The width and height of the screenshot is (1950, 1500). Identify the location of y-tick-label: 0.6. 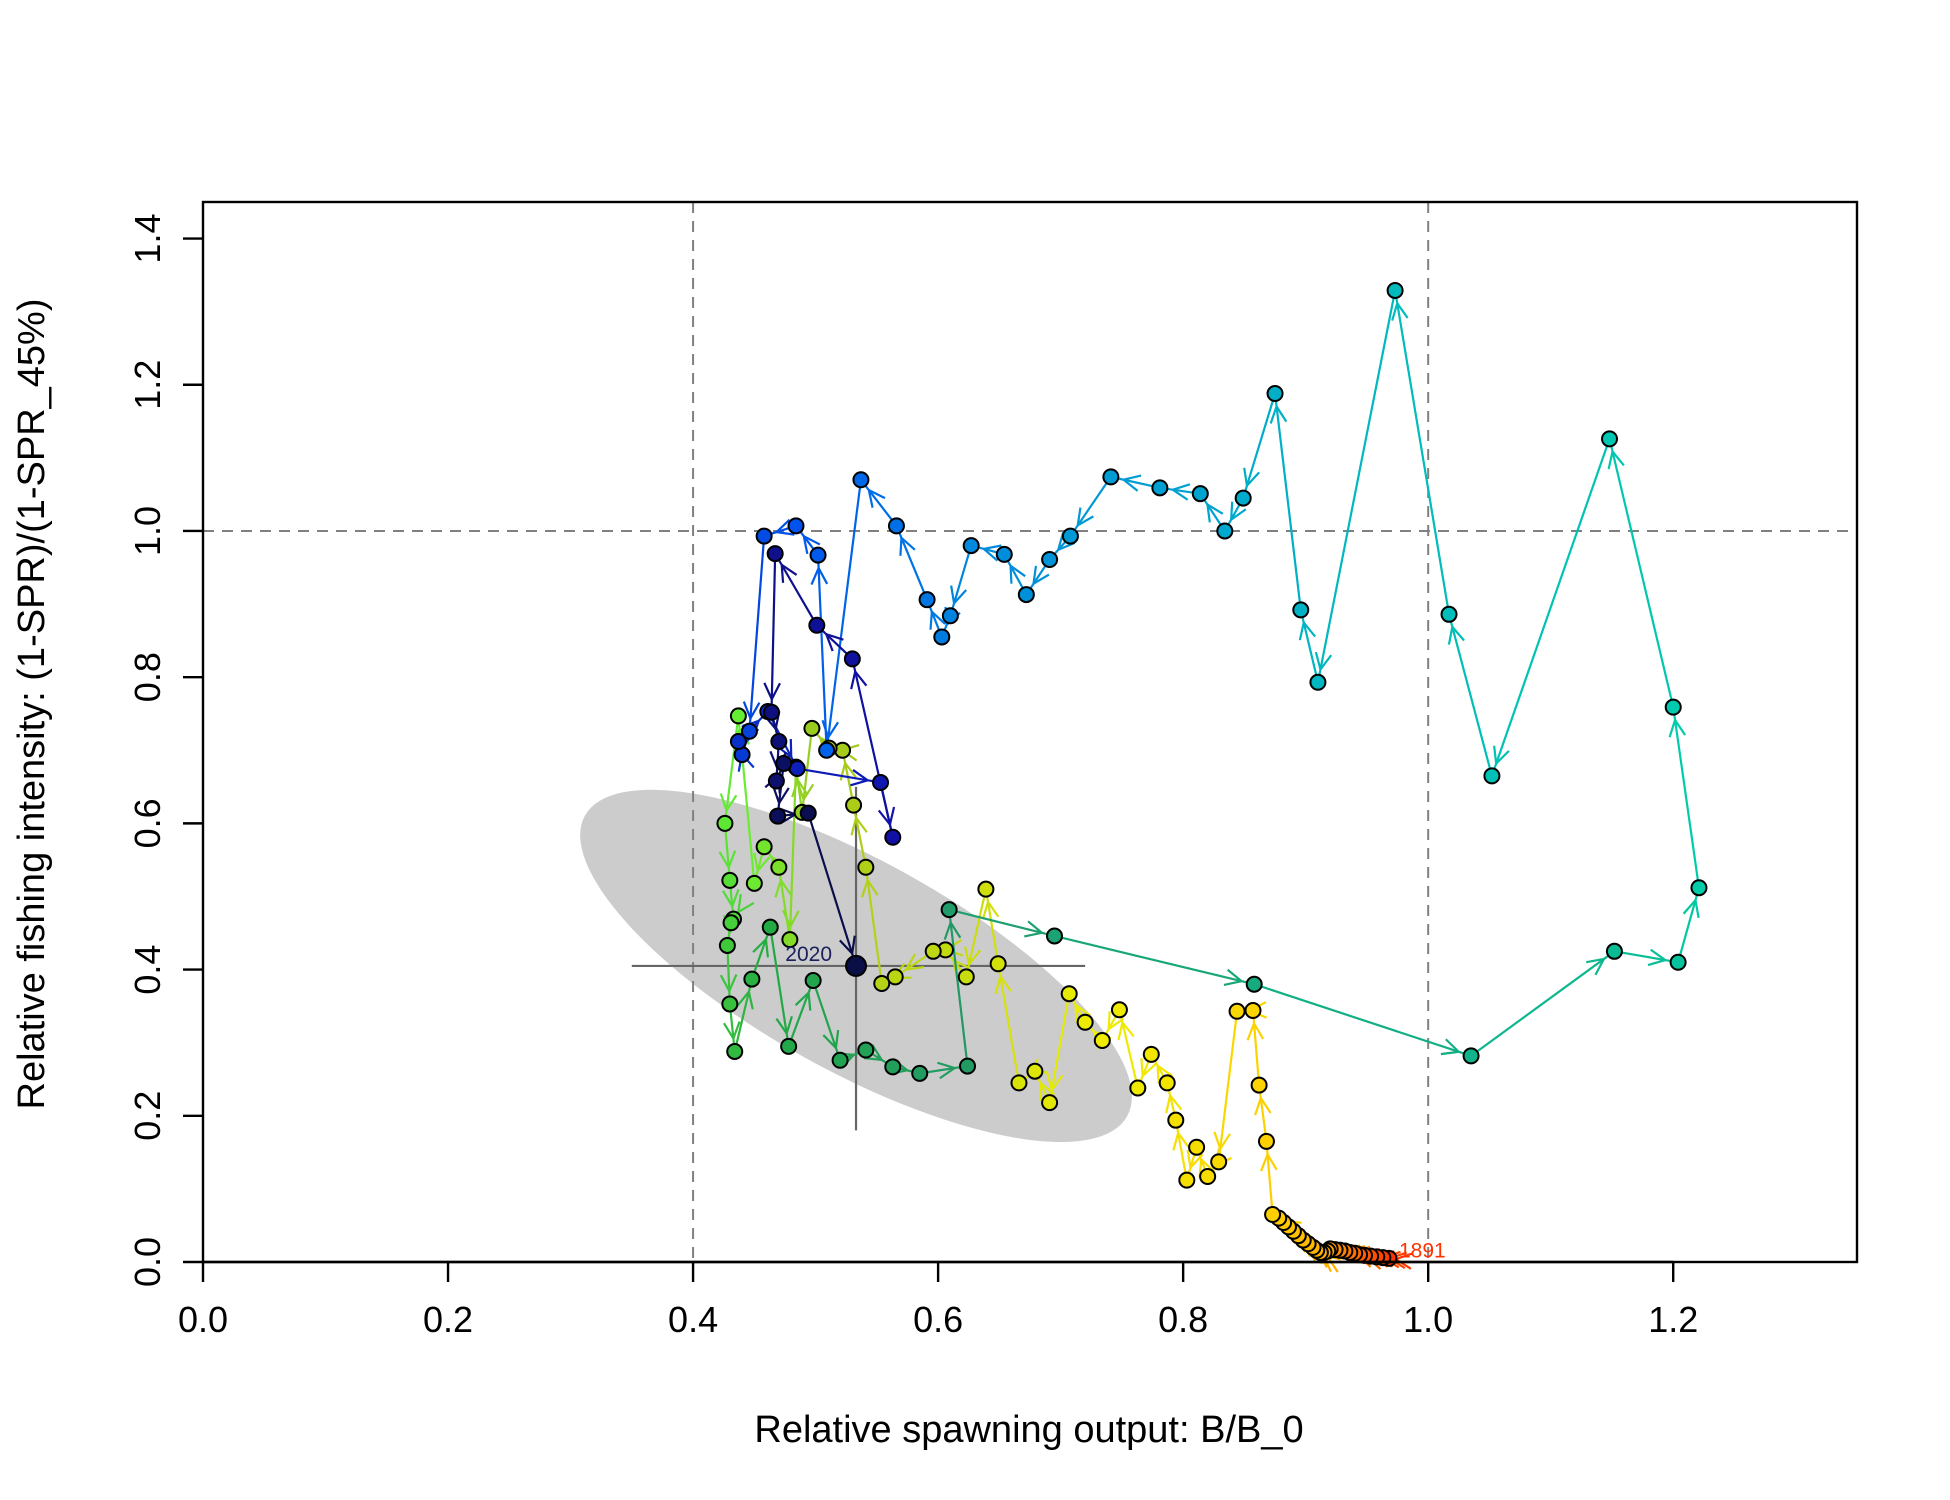
(147, 823).